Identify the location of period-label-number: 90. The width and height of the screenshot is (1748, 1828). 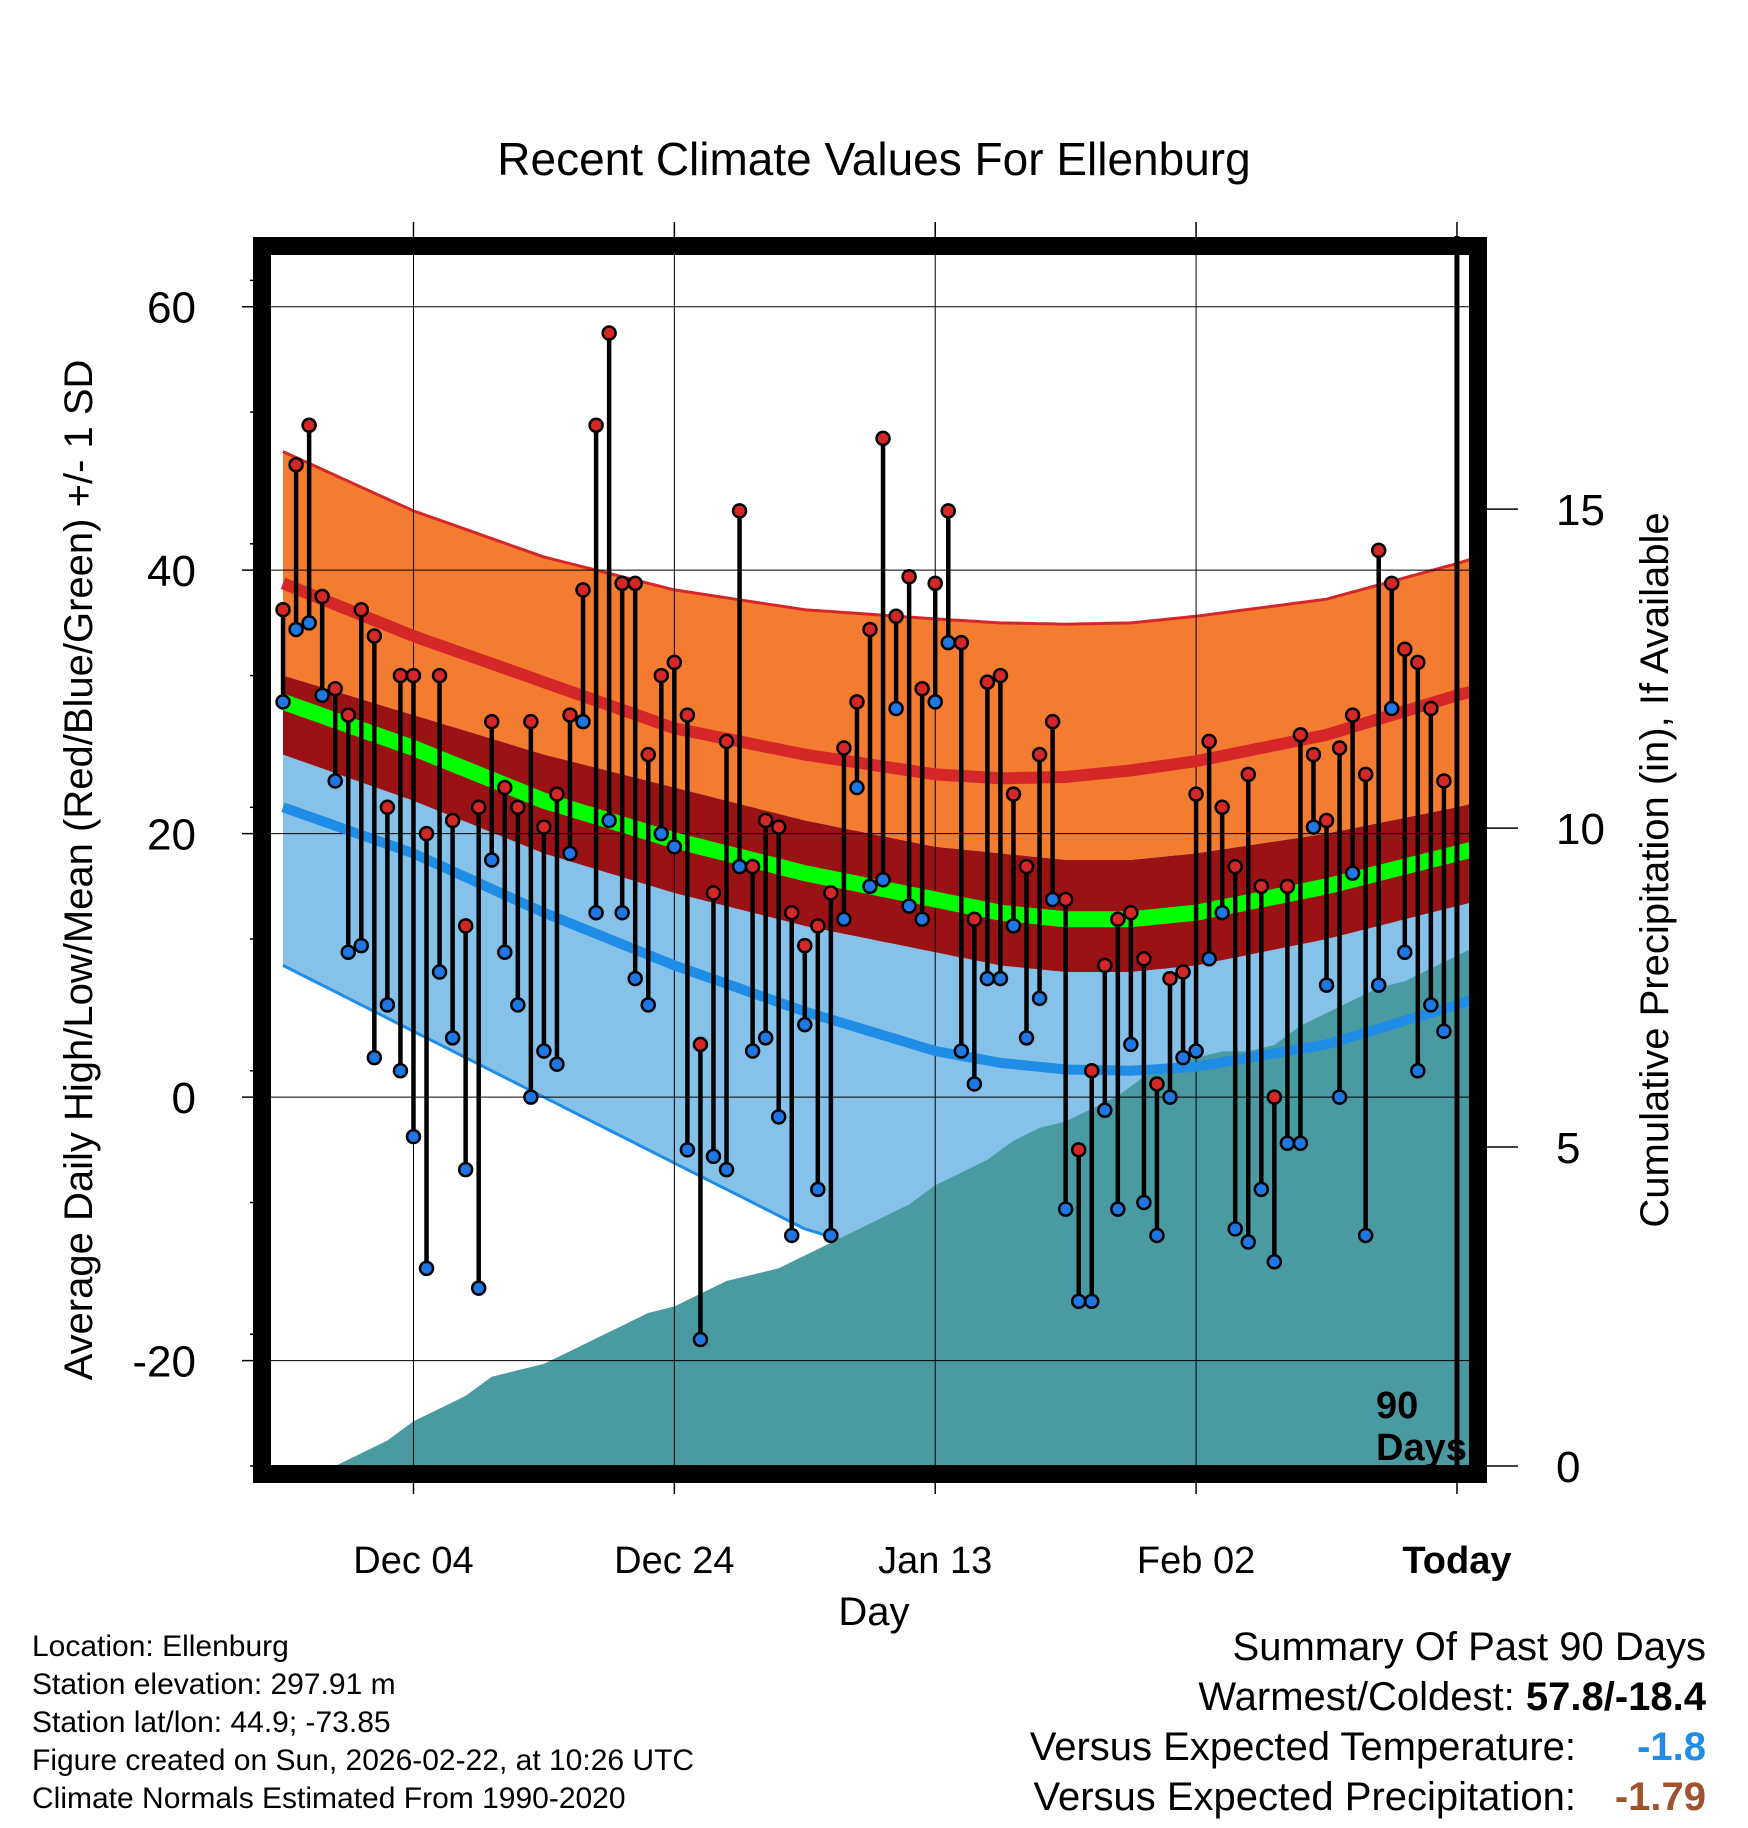
(1397, 1406).